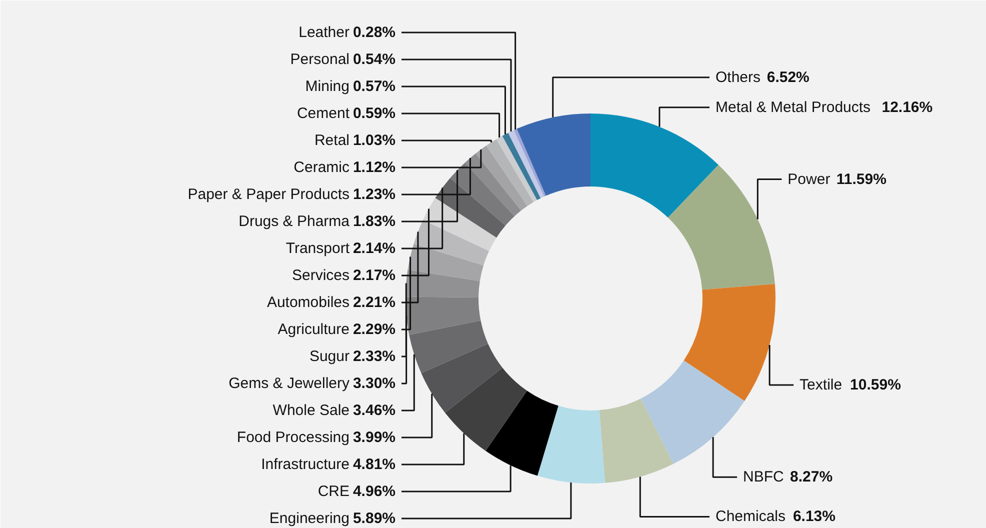  What do you see at coordinates (308, 302) in the screenshot?
I see `slice-label: Automobiles` at bounding box center [308, 302].